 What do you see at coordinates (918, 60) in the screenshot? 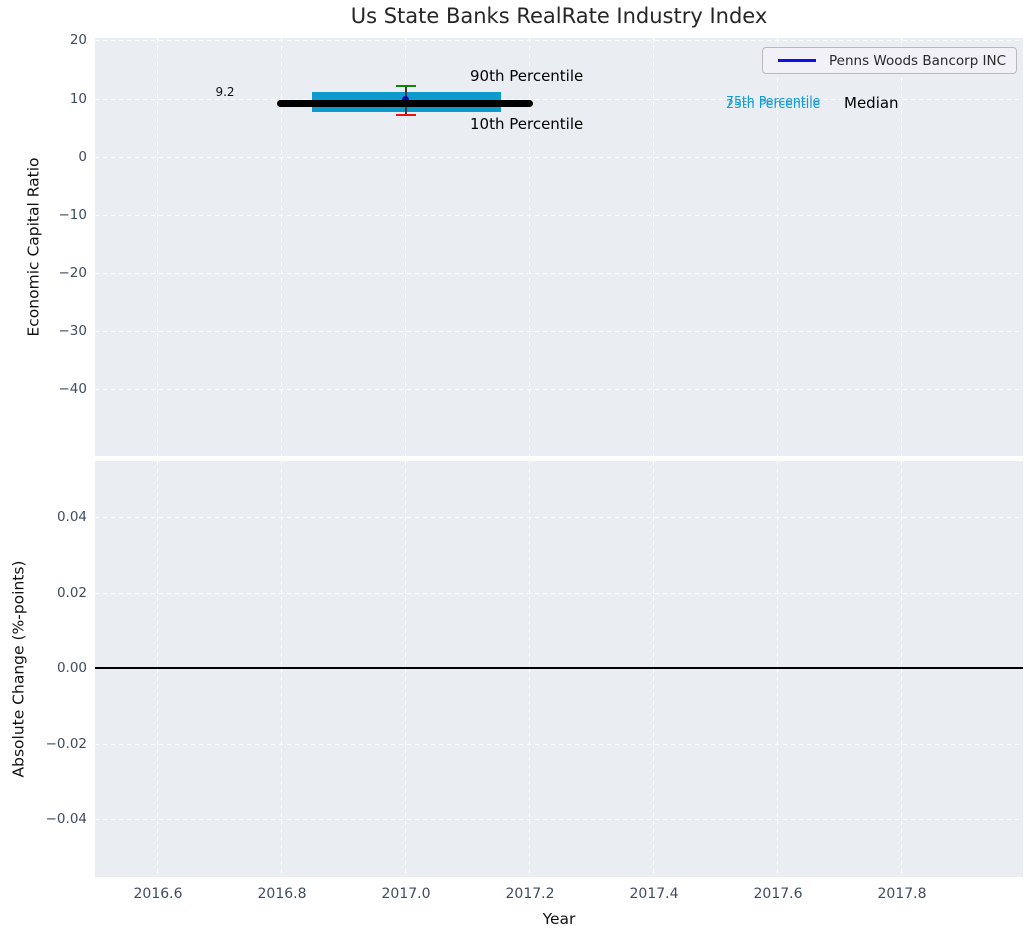
I see `legend-label: Penns Woods Bancorp INC` at bounding box center [918, 60].